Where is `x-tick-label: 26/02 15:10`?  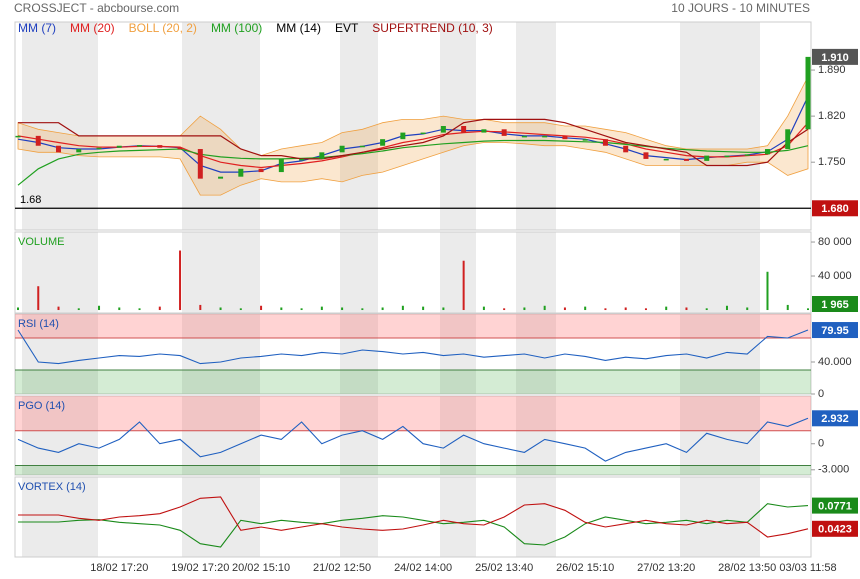 x-tick-label: 26/02 15:10 is located at coordinates (585, 568).